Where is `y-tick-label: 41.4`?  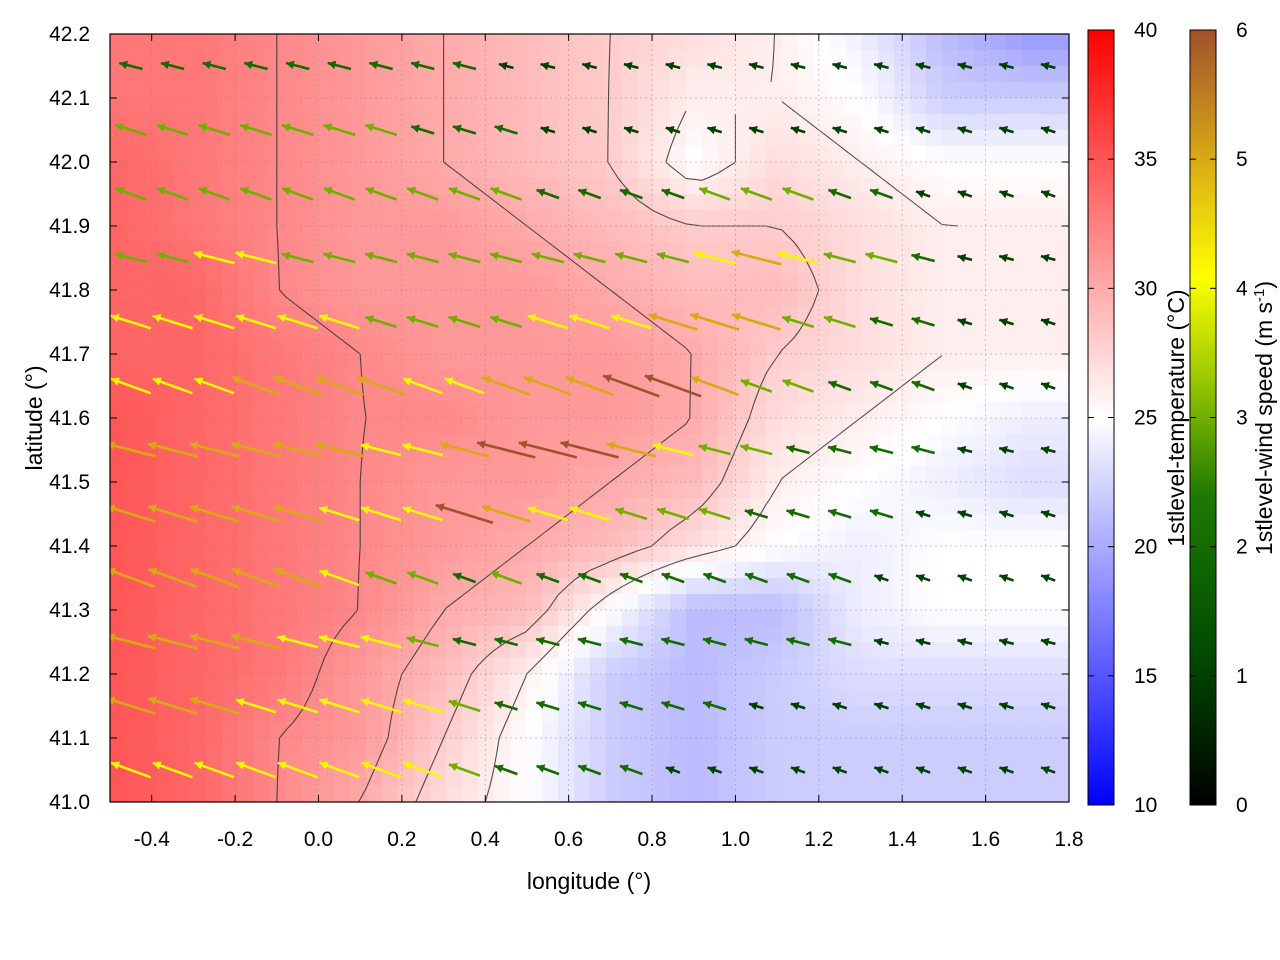
y-tick-label: 41.4 is located at coordinates (69, 546).